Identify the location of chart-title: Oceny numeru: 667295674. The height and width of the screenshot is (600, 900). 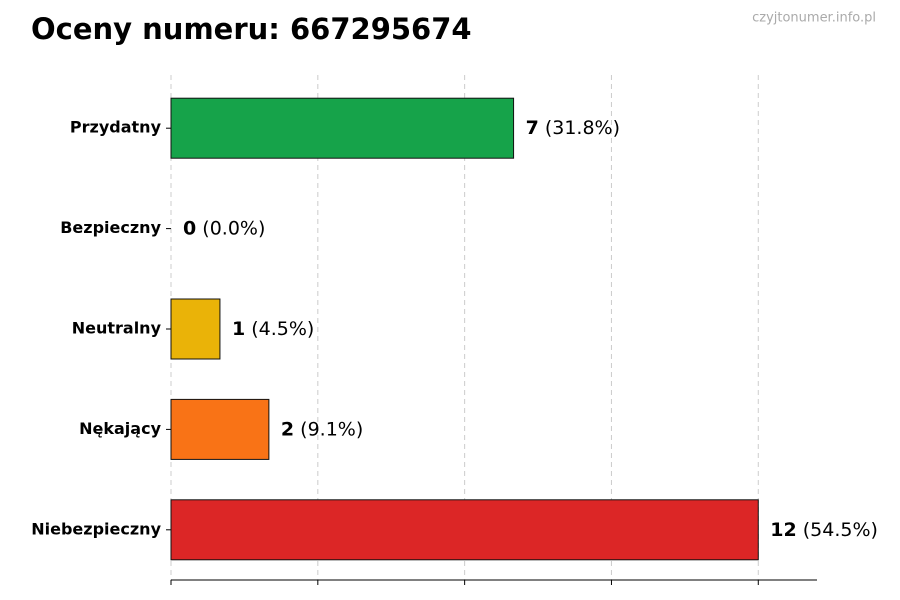
(251, 29).